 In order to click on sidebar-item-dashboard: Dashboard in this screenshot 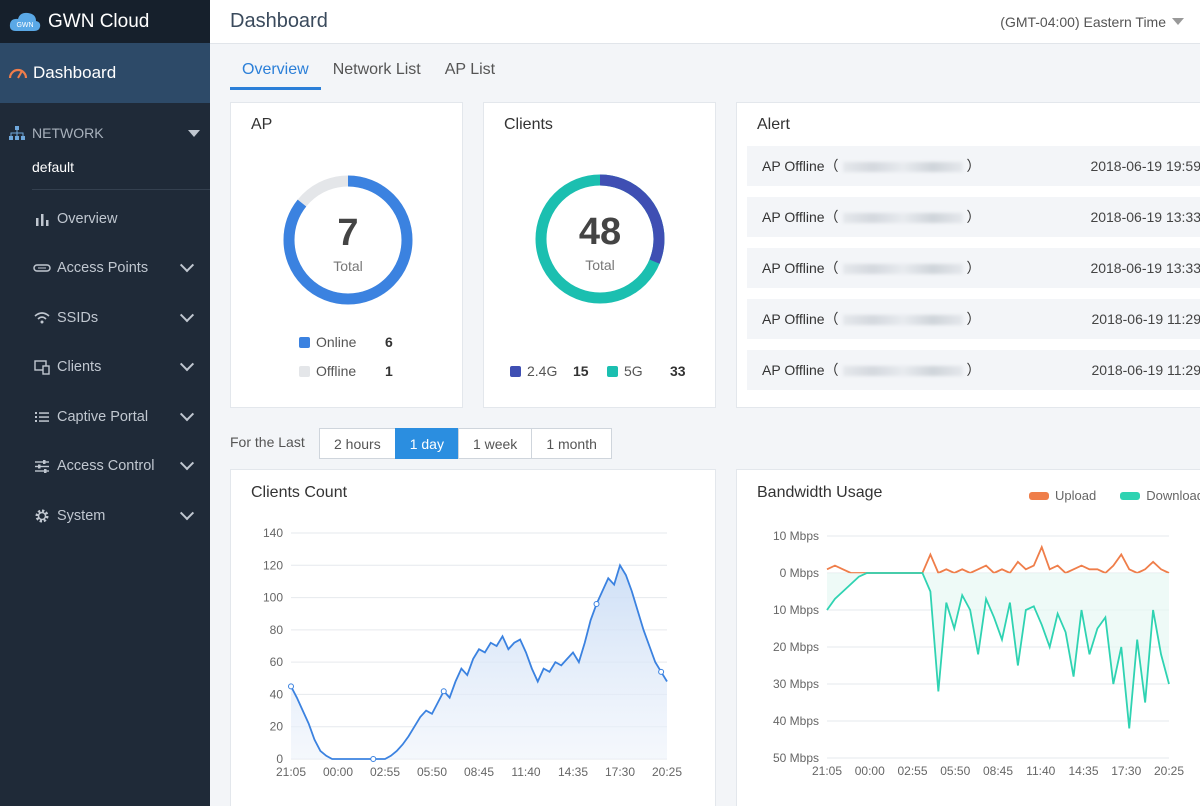, I will do `click(105, 73)`.